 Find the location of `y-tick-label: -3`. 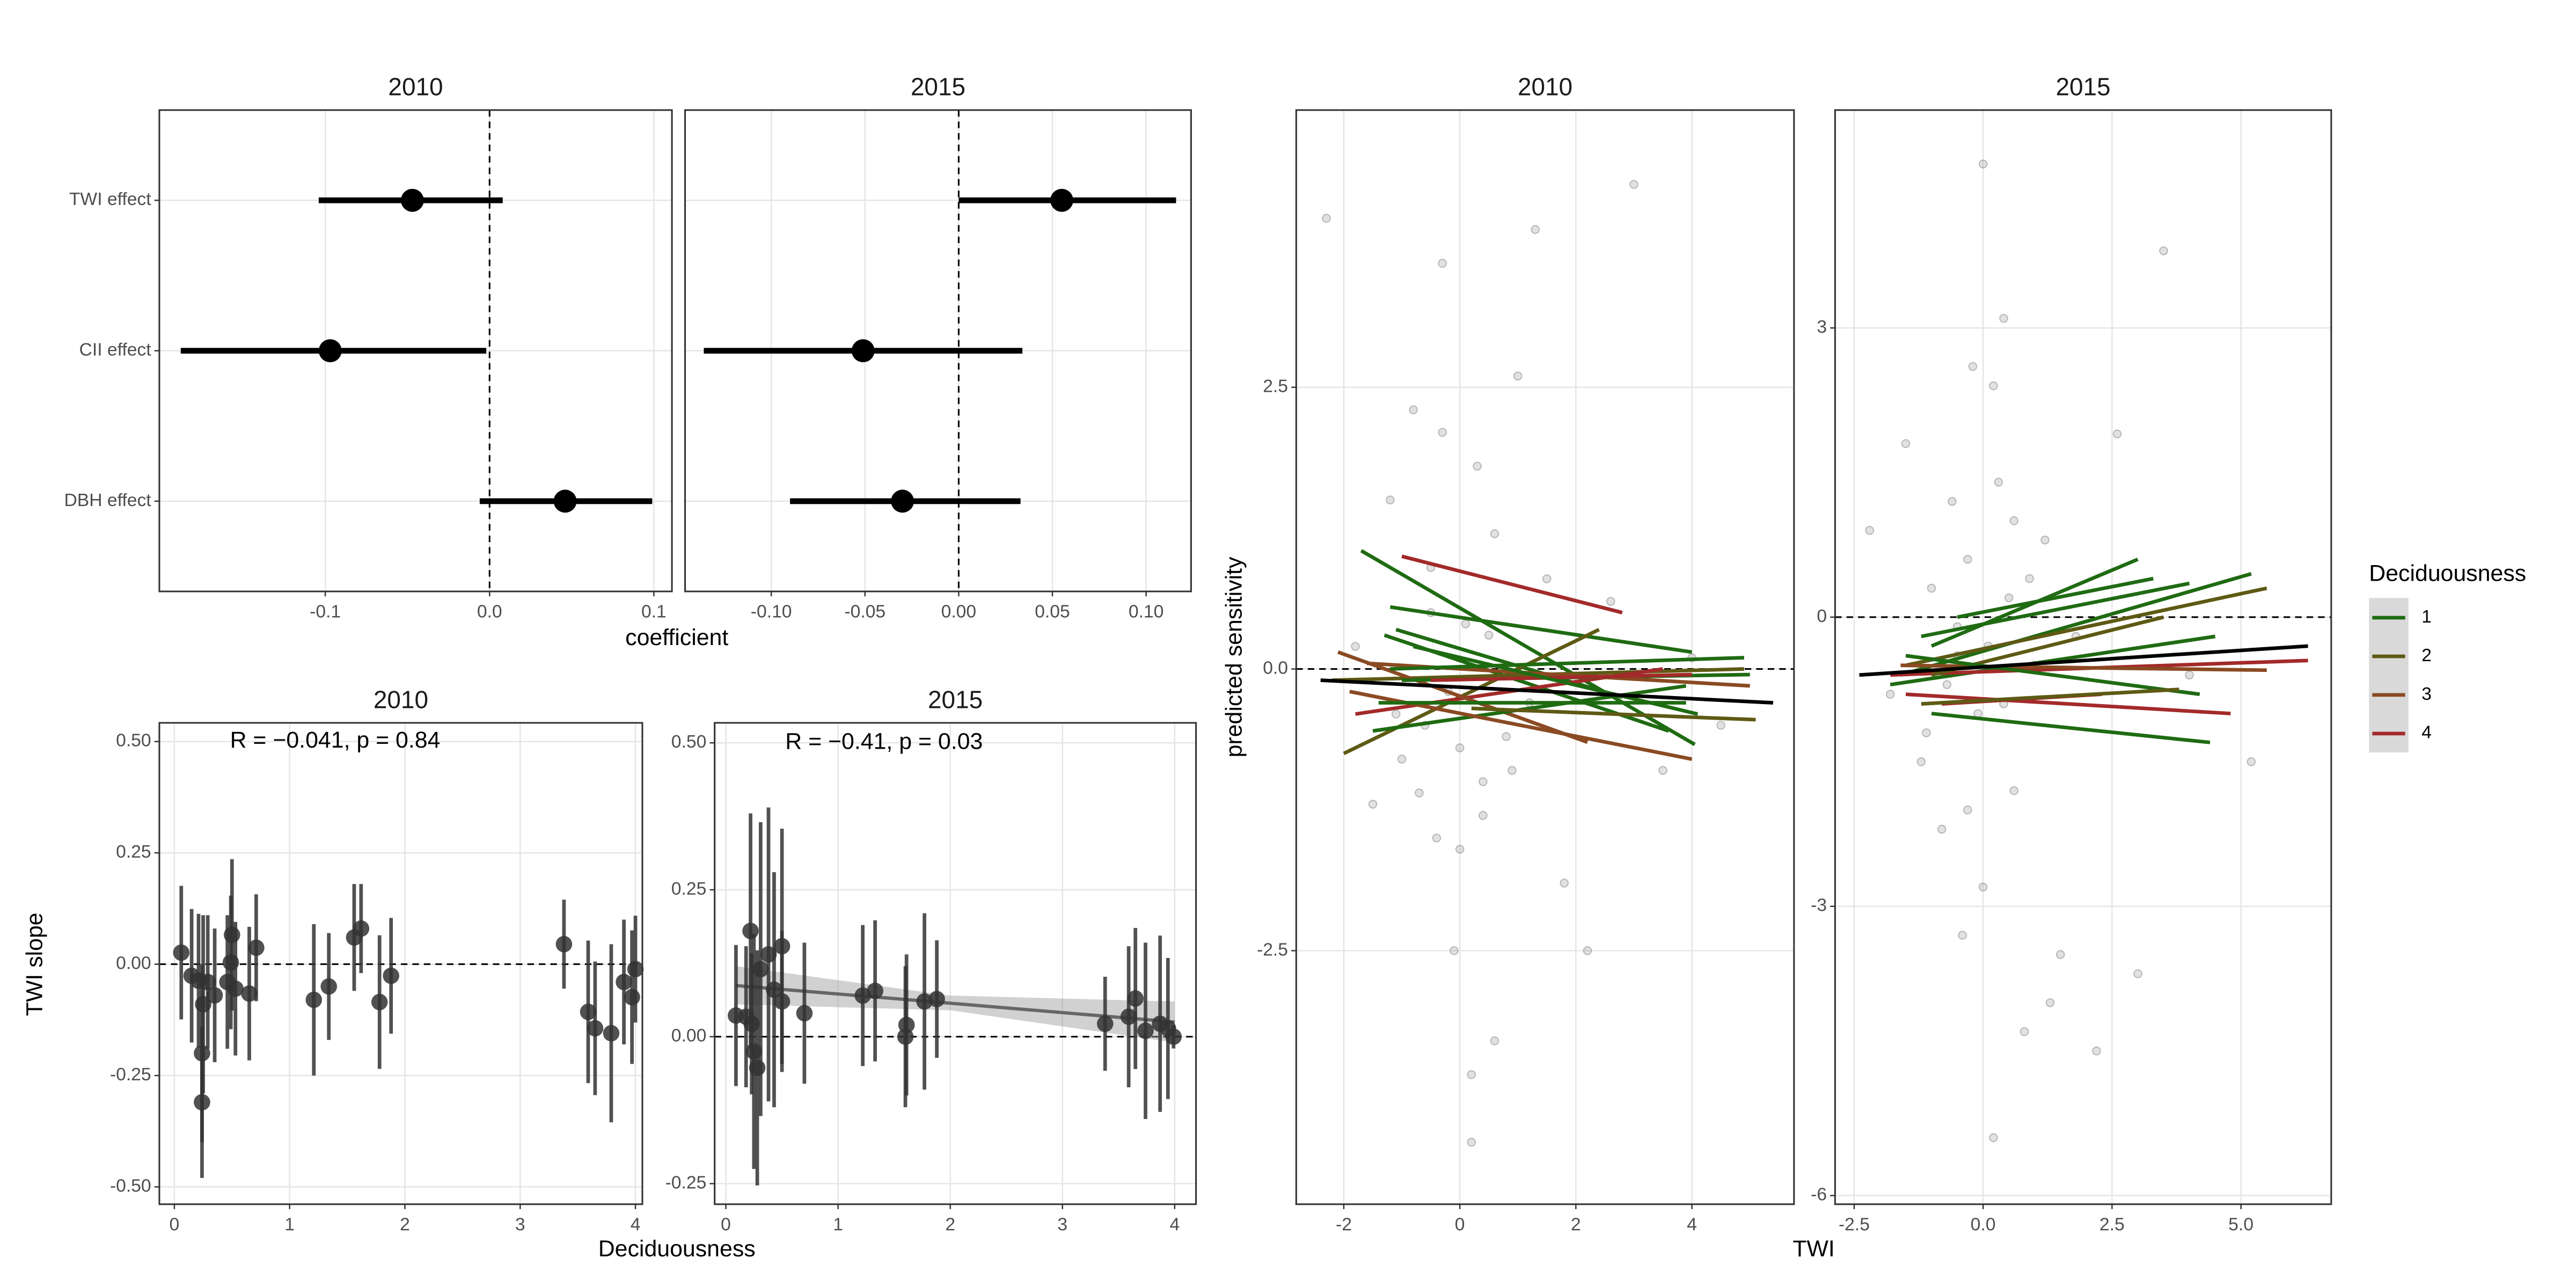

y-tick-label: -3 is located at coordinates (1819, 906).